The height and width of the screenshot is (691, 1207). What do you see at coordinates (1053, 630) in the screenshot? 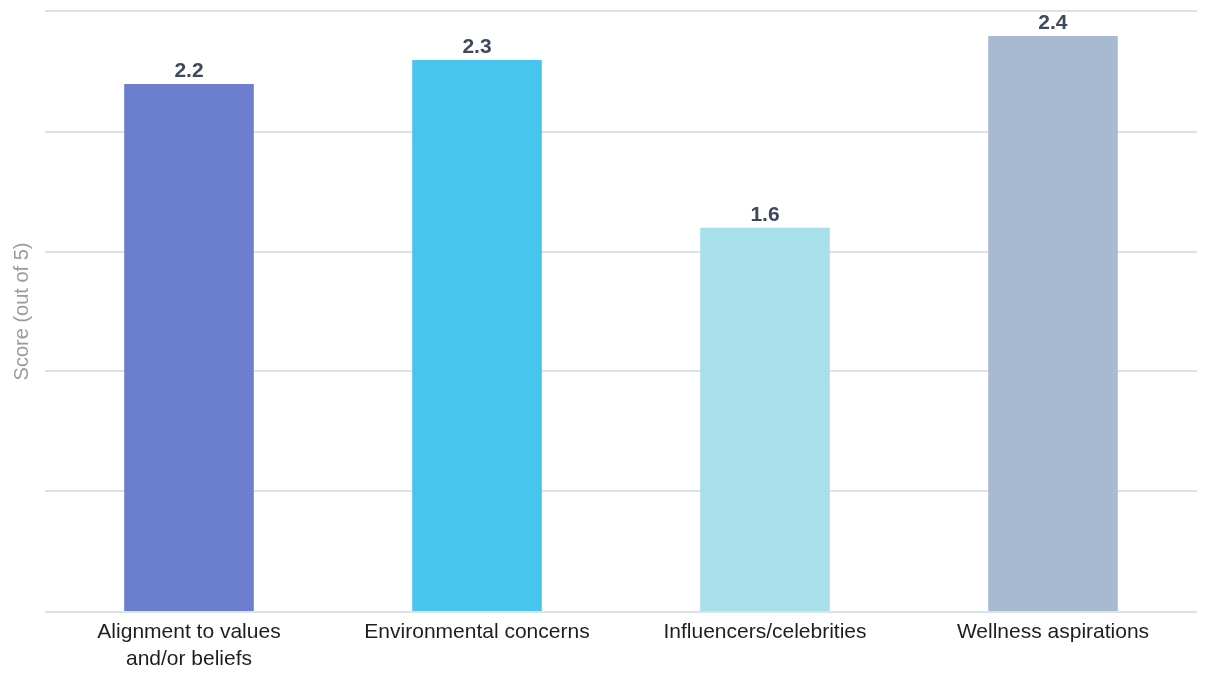
I see `x-tick-label: Wellness aspirations` at bounding box center [1053, 630].